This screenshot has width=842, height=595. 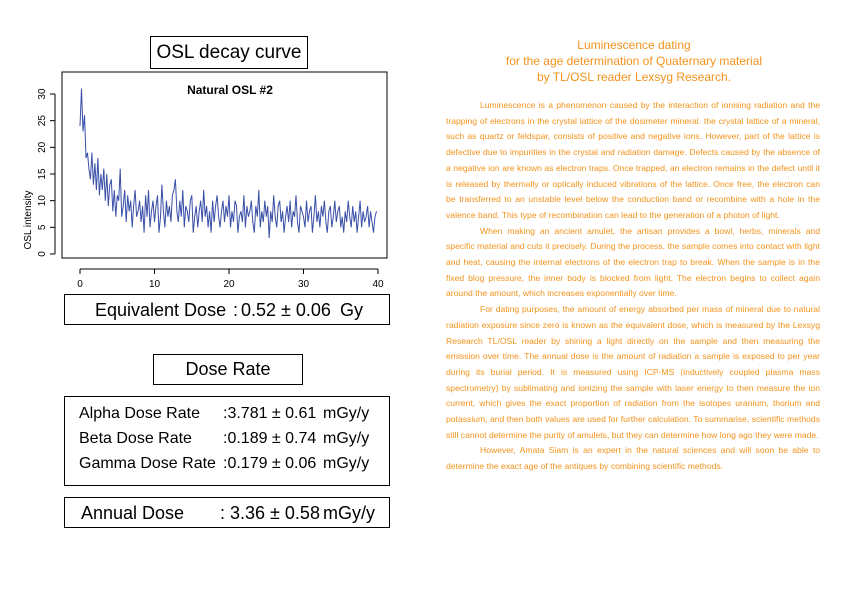 What do you see at coordinates (135, 438) in the screenshot?
I see `dose-rate-label: Beta Dose Rate` at bounding box center [135, 438].